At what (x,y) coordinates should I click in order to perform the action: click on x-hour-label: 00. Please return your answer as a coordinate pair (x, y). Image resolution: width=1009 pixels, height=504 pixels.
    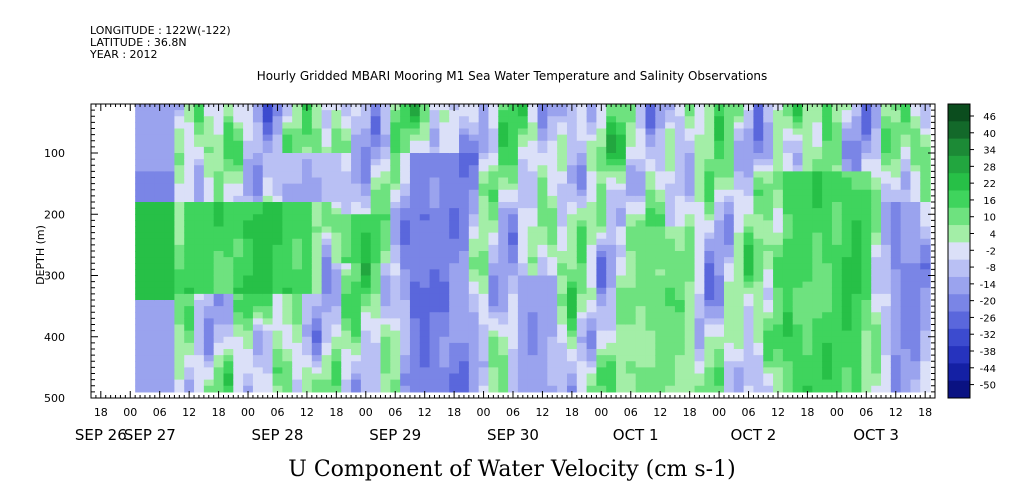
    Looking at the image, I should click on (484, 412).